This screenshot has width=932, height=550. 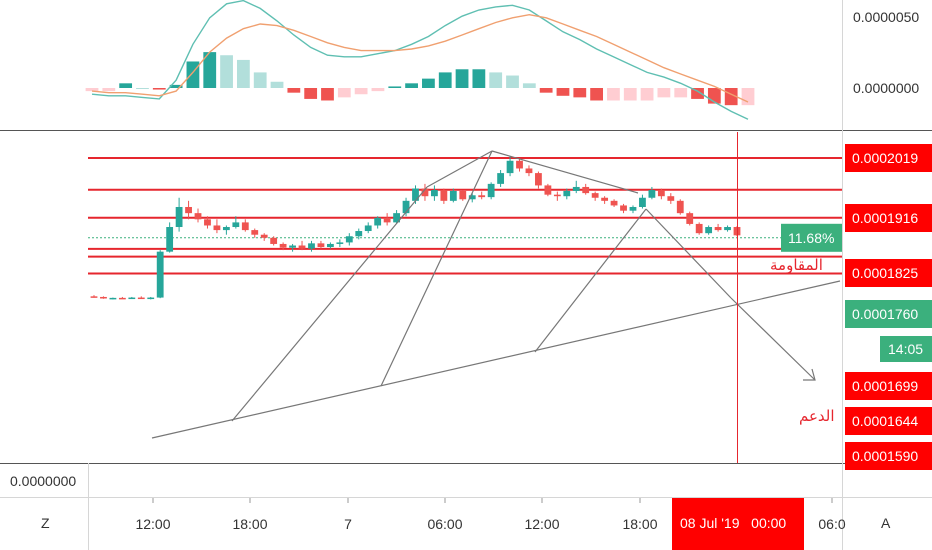 I want to click on level-price-tag: 0.0002019, so click(x=885, y=158).